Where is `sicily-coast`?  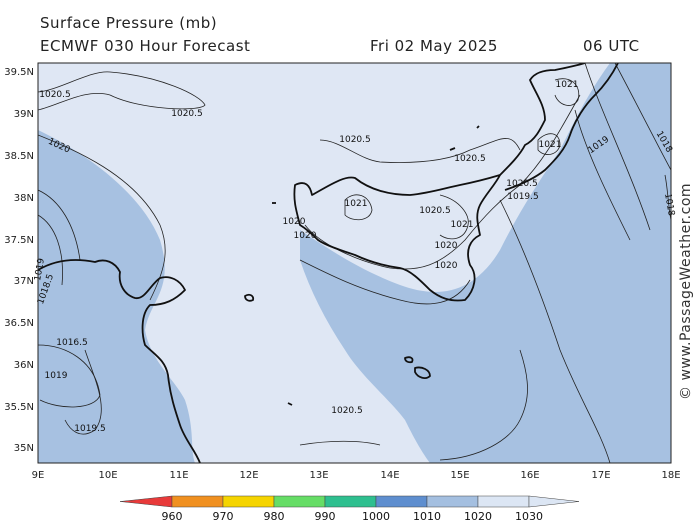
sicily-coast is located at coordinates (397, 238).